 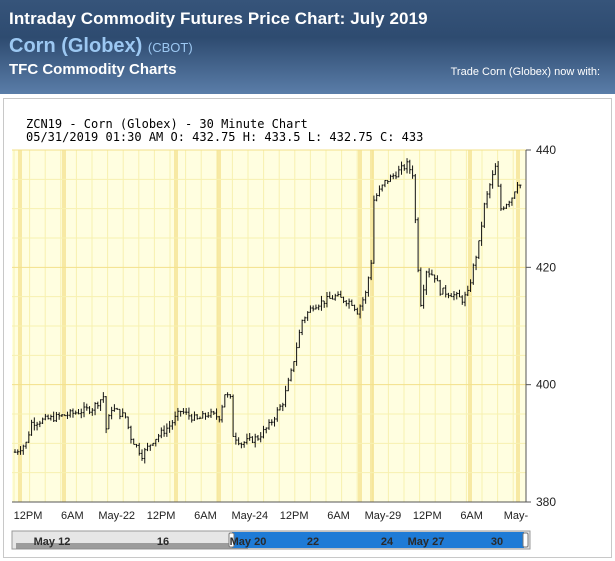 What do you see at coordinates (525, 540) in the screenshot?
I see `navigator-right-handle` at bounding box center [525, 540].